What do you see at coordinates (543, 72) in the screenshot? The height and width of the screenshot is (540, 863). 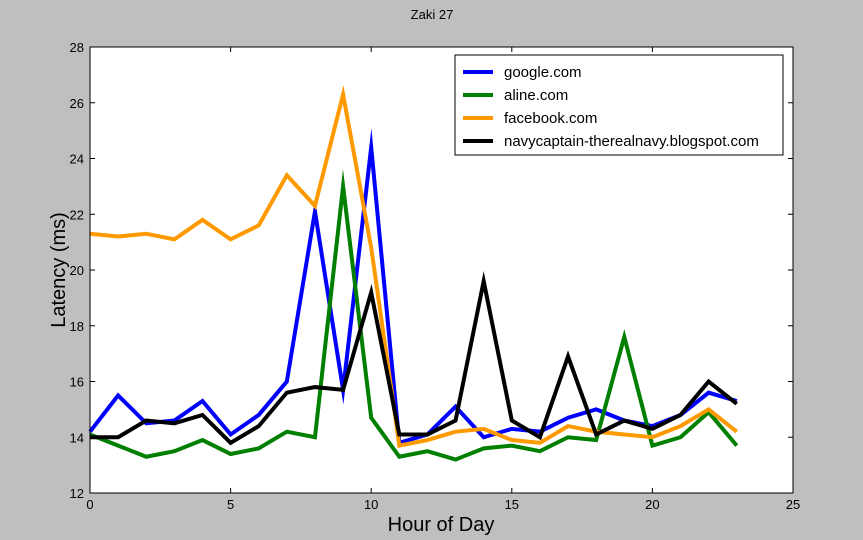 I see `legend-label: google.com` at bounding box center [543, 72].